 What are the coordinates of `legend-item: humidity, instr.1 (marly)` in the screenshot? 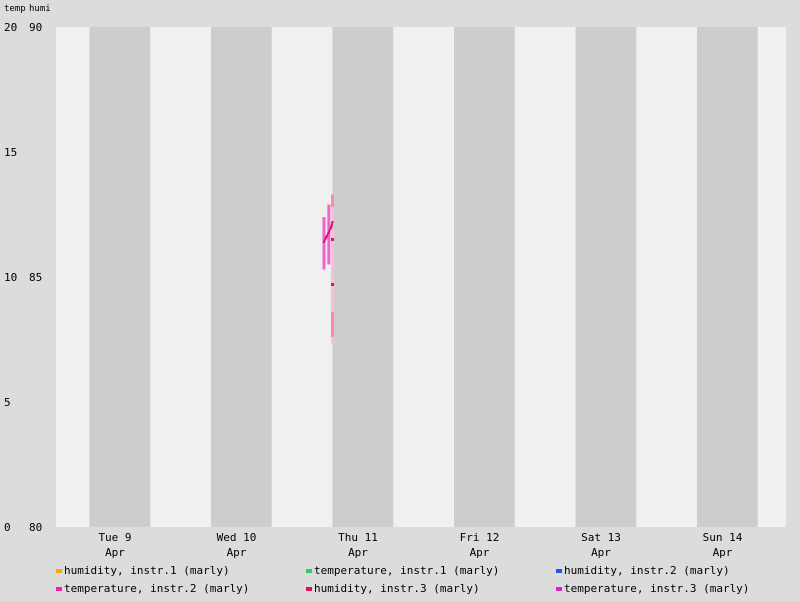 It's located at (181, 570).